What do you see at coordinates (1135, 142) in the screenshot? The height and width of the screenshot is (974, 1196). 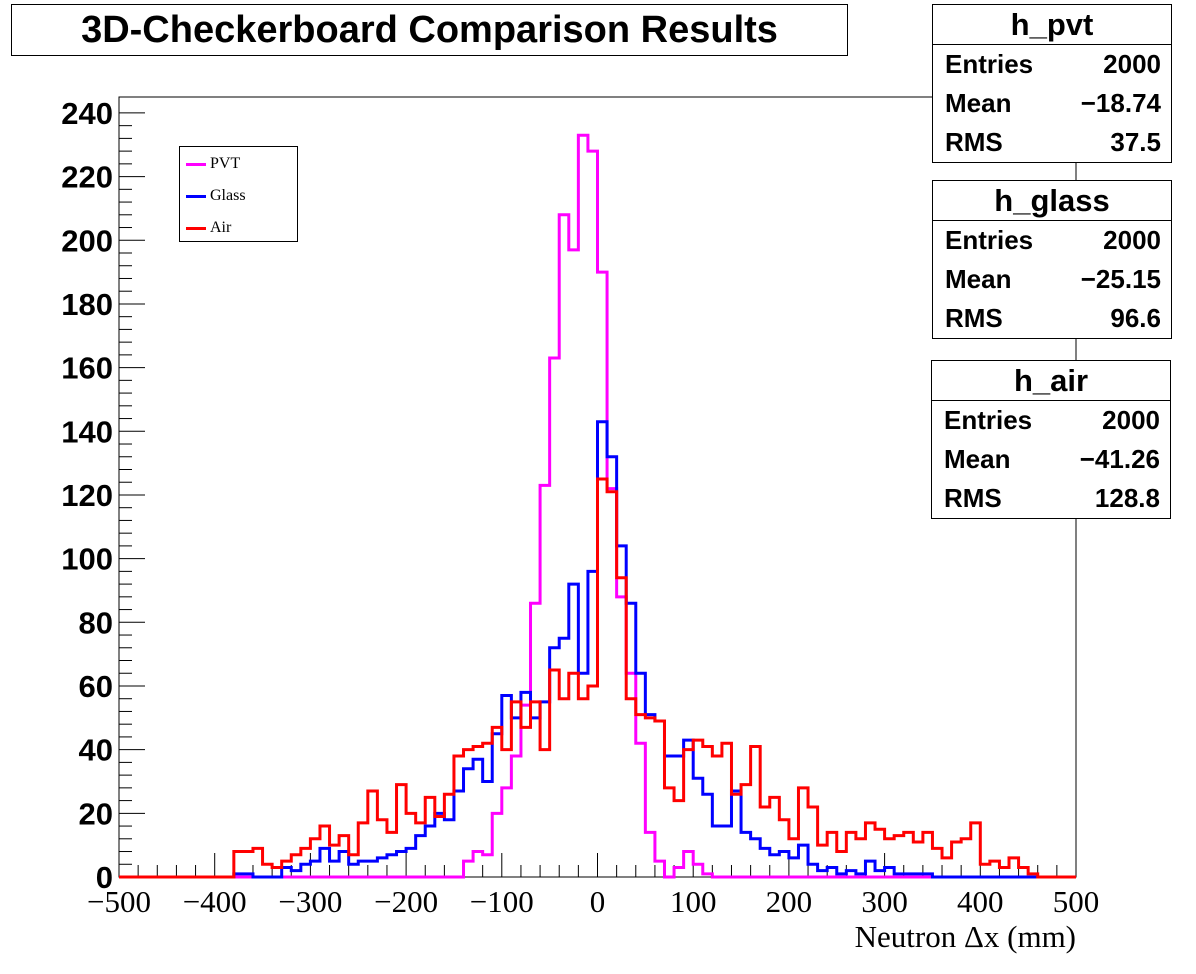 I see `stats-rms-value: 37.5` at bounding box center [1135, 142].